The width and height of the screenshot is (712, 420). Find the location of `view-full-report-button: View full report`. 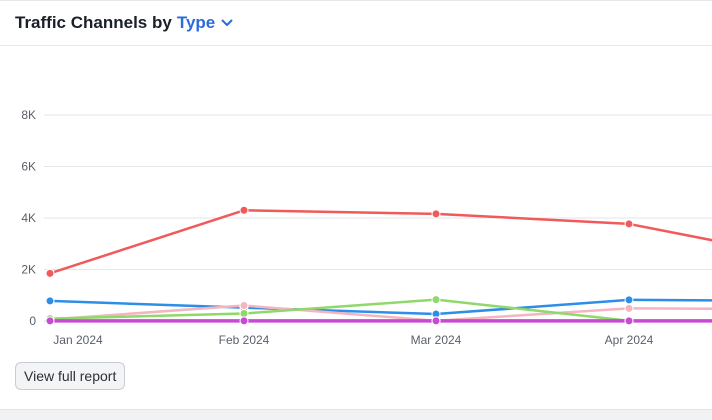

view-full-report-button: View full report is located at coordinates (70, 376).